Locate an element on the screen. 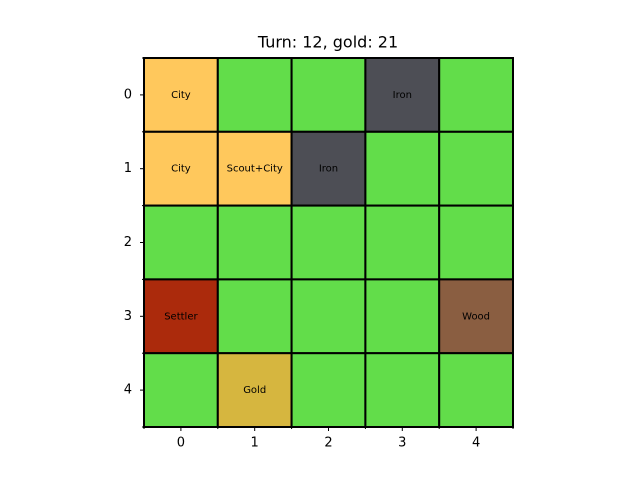  tile-label: Gold is located at coordinates (254, 390).